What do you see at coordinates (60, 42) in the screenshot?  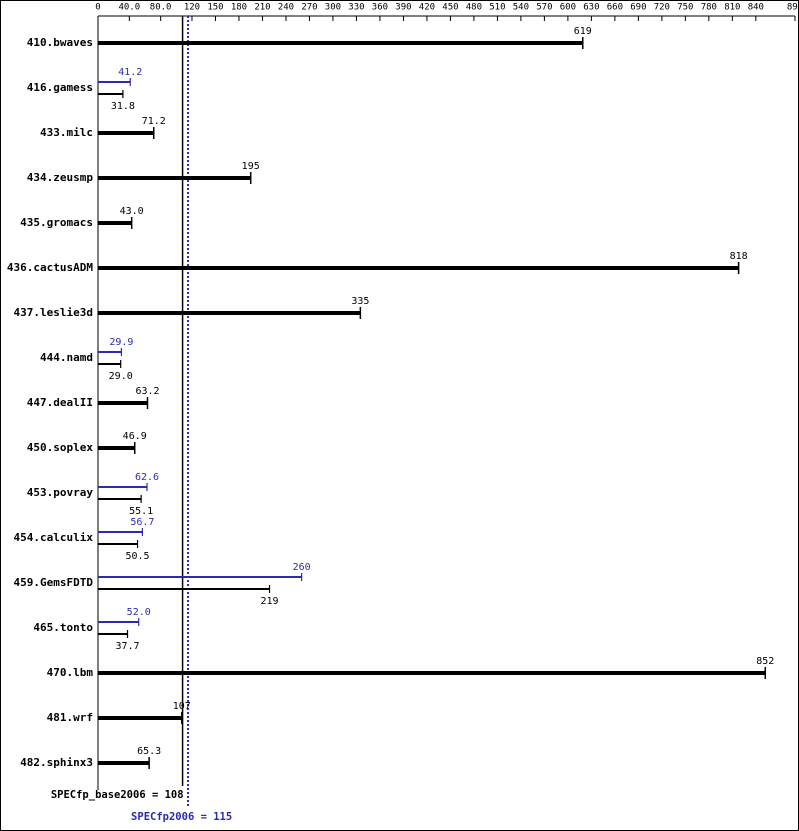 I see `category-label: 410.bwaves` at bounding box center [60, 42].